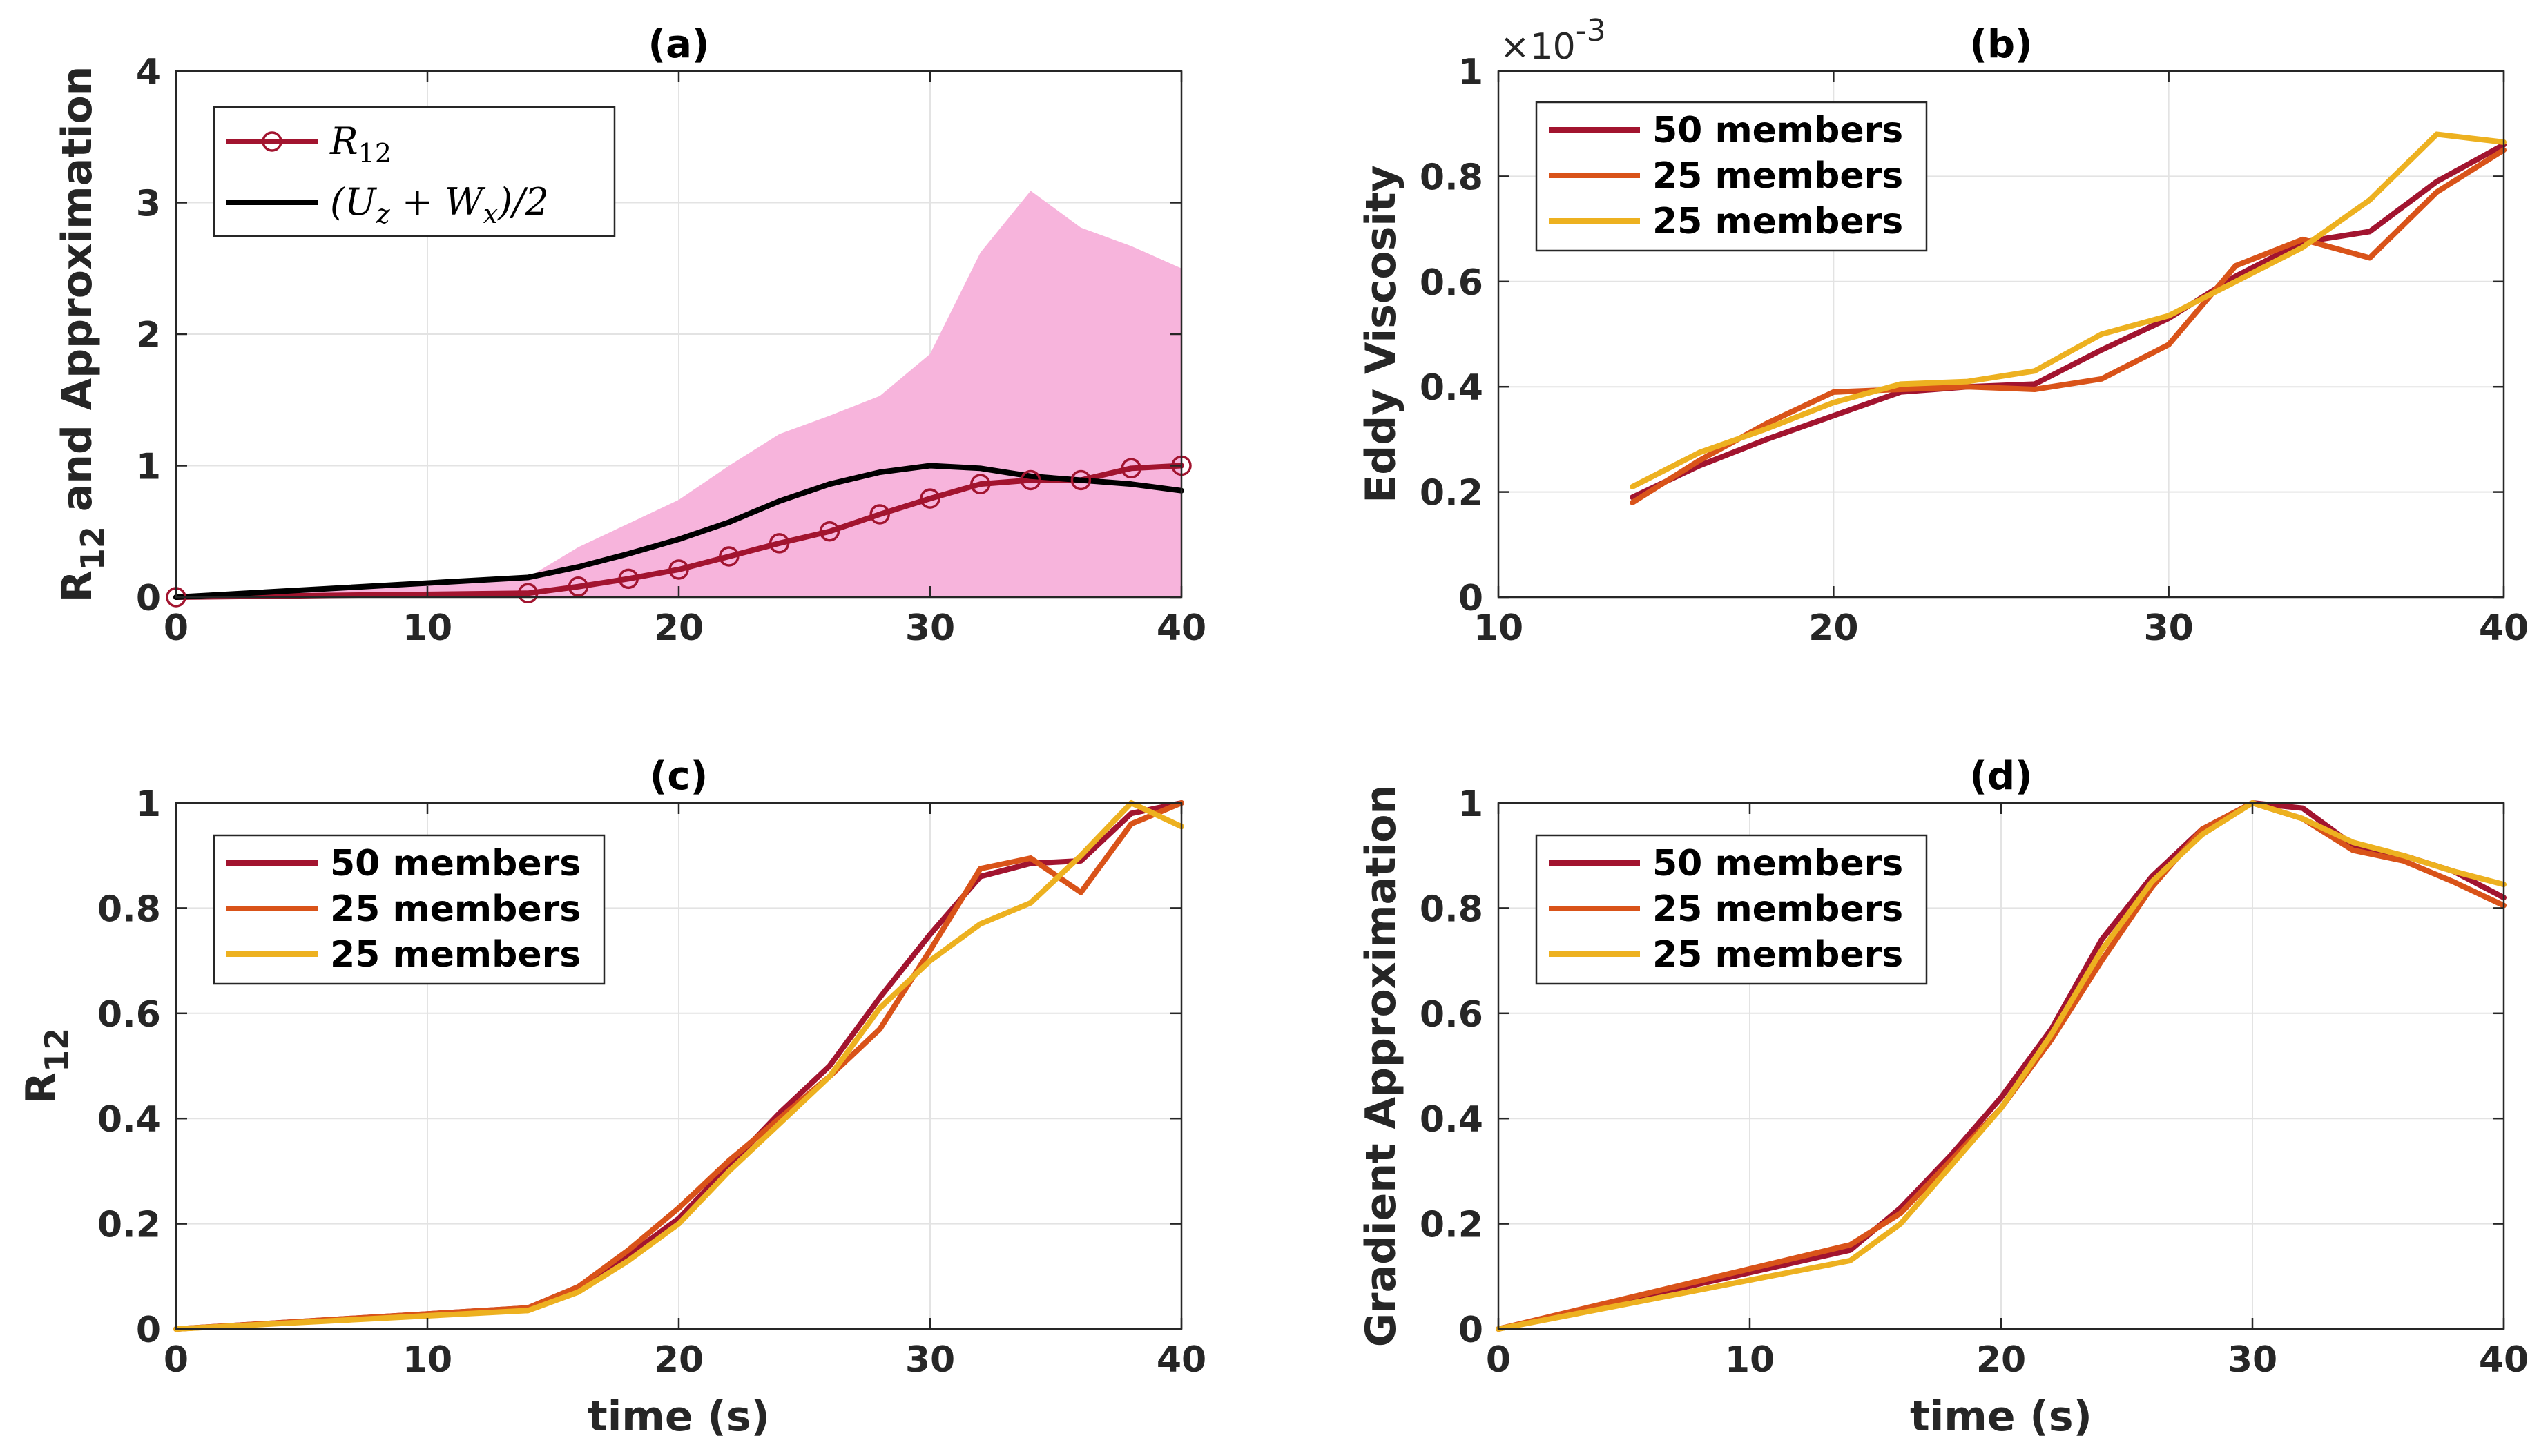 This screenshot has height=1456, width=2539. I want to click on y-axis-label: Gradient Approximation, so click(1381, 1066).